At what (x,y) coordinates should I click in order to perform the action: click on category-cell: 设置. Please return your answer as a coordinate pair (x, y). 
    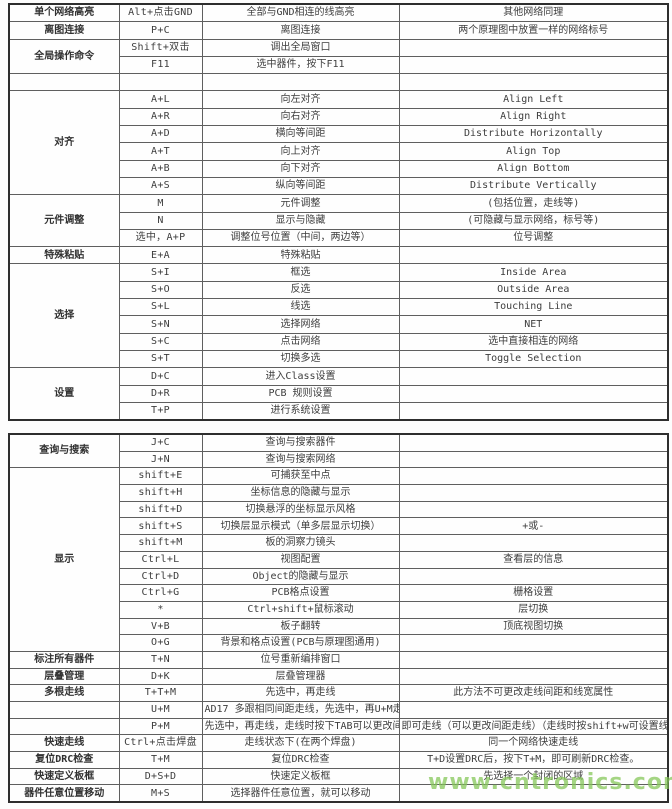
    Looking at the image, I should click on (64, 394).